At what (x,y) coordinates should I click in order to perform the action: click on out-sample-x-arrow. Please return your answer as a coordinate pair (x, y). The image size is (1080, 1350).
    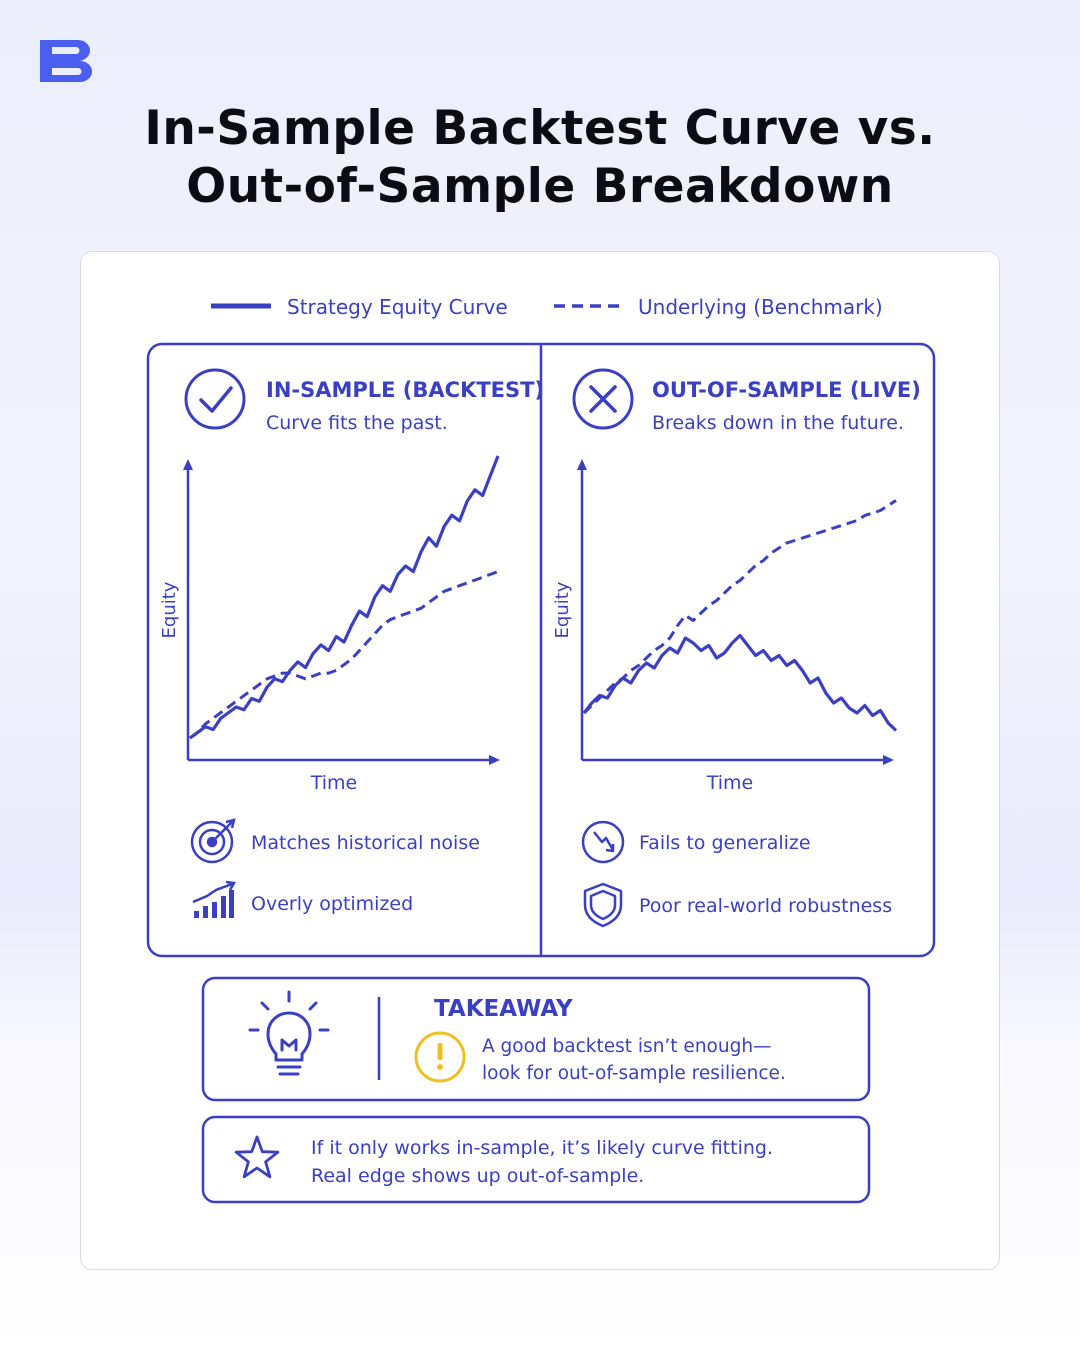
    Looking at the image, I should click on (888, 760).